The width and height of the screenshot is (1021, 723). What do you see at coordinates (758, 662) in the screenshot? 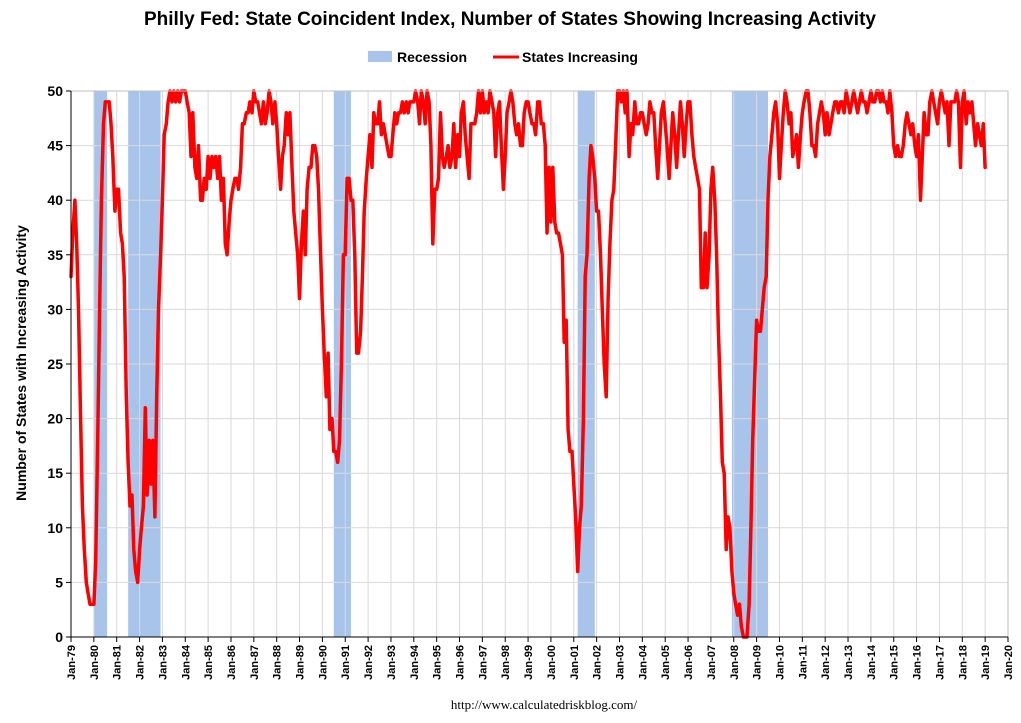
I see `x-tick-label: Jan-09` at bounding box center [758, 662].